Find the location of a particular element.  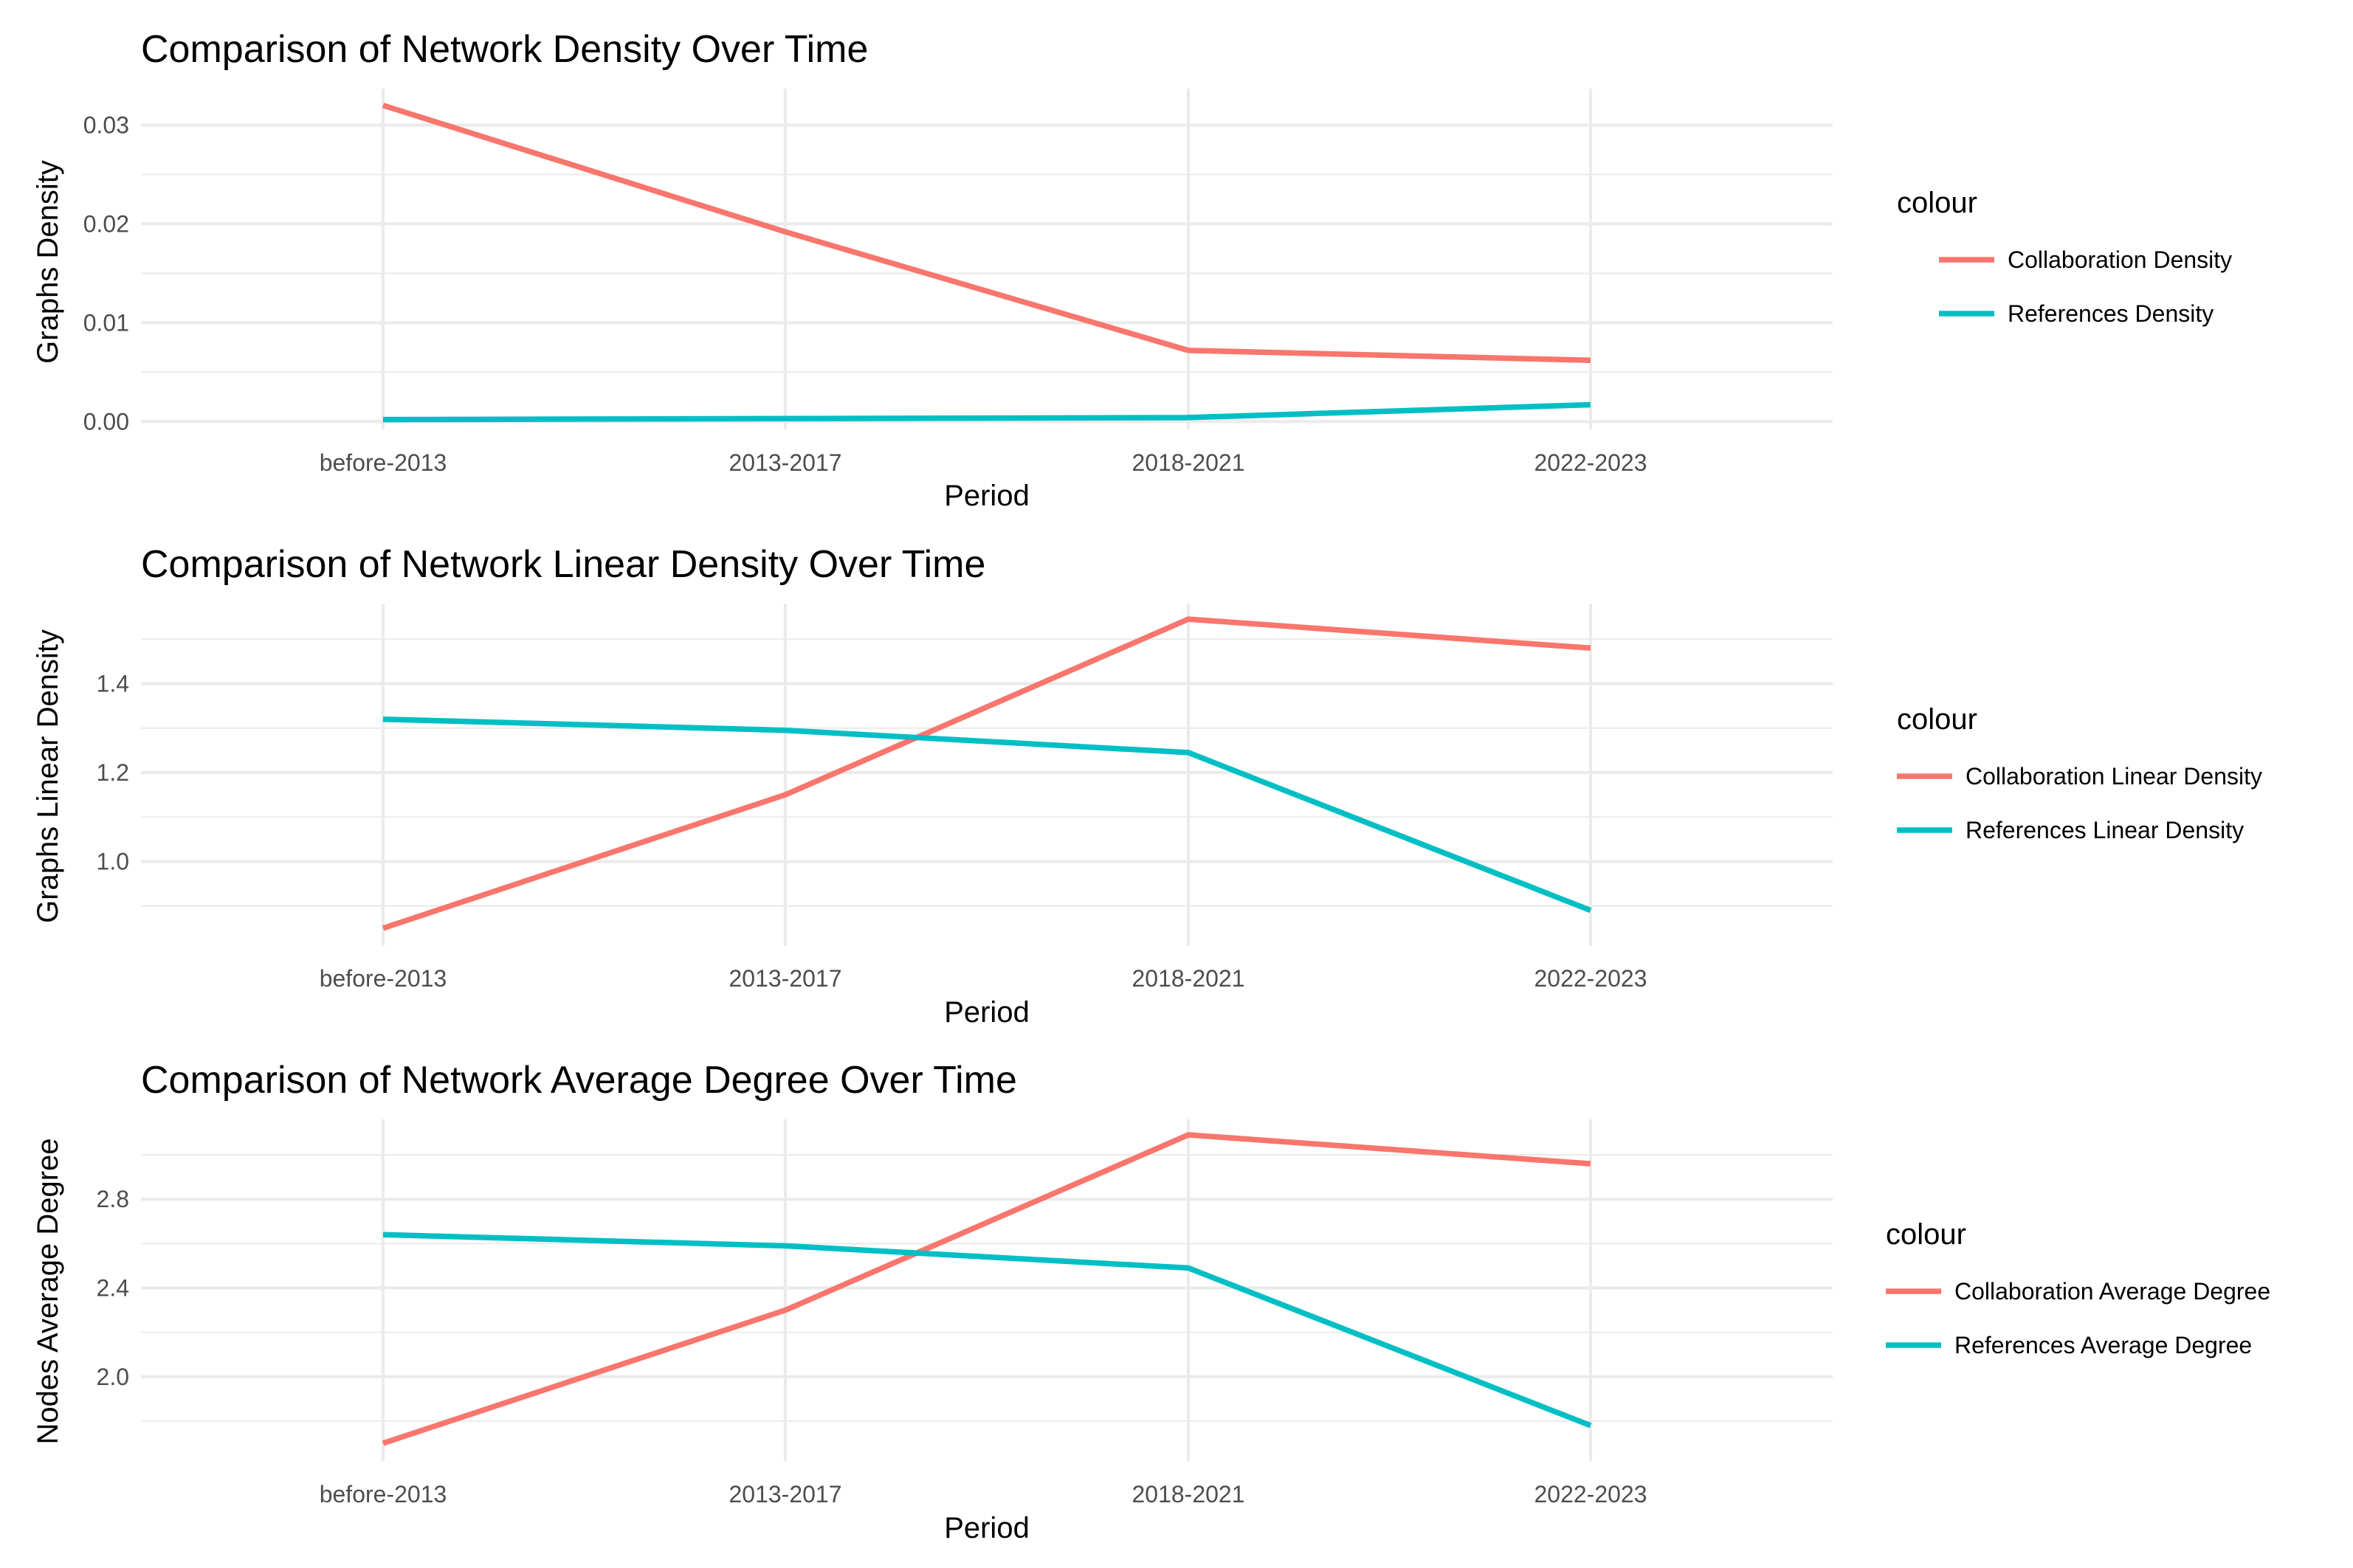

panel-average-degree-legend-label-references: References Average Degree is located at coordinates (2103, 1345).